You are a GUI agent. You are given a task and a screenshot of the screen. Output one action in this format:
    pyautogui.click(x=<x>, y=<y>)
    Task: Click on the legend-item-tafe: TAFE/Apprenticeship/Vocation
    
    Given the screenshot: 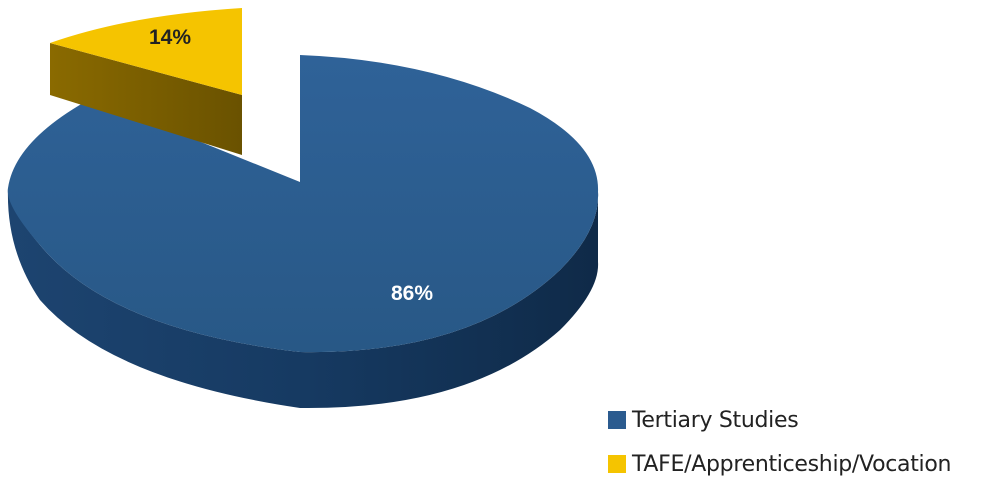 What is the action you would take?
    pyautogui.click(x=779, y=464)
    